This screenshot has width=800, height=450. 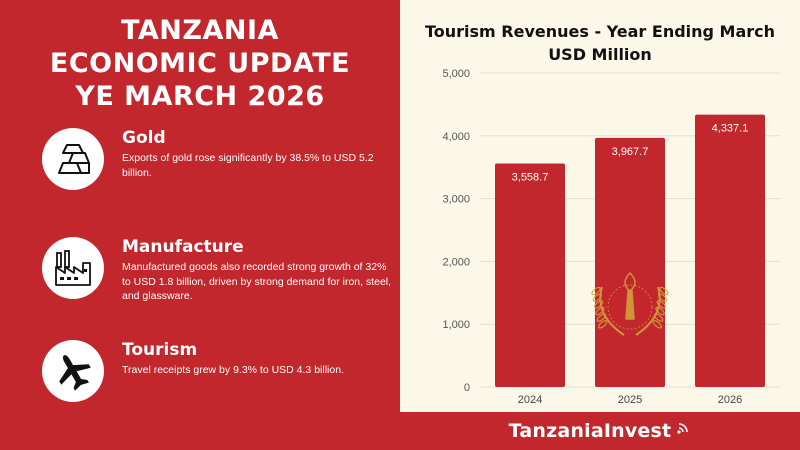 I want to click on y-tick-label: 3,000, so click(x=456, y=200).